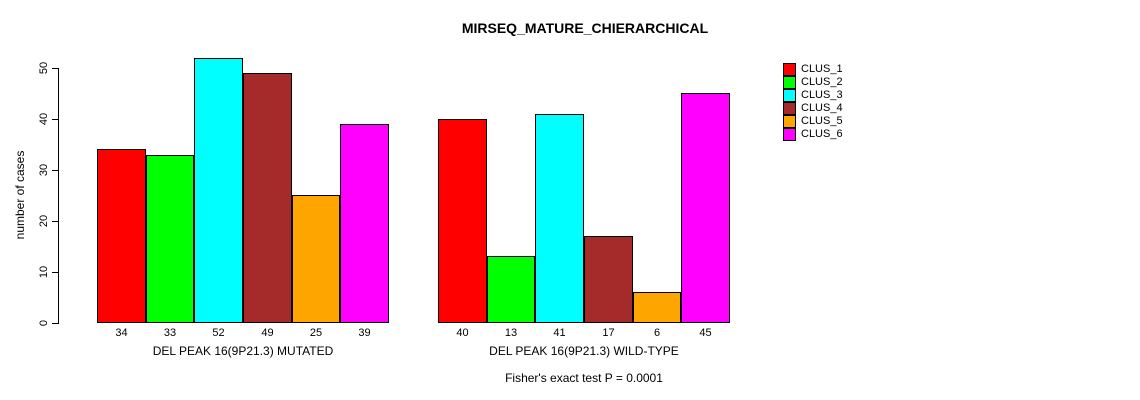 This screenshot has height=400, width=1140. I want to click on group-label-mutated: DEL PEAK 16(9P21.3) MUTATED, so click(243, 351).